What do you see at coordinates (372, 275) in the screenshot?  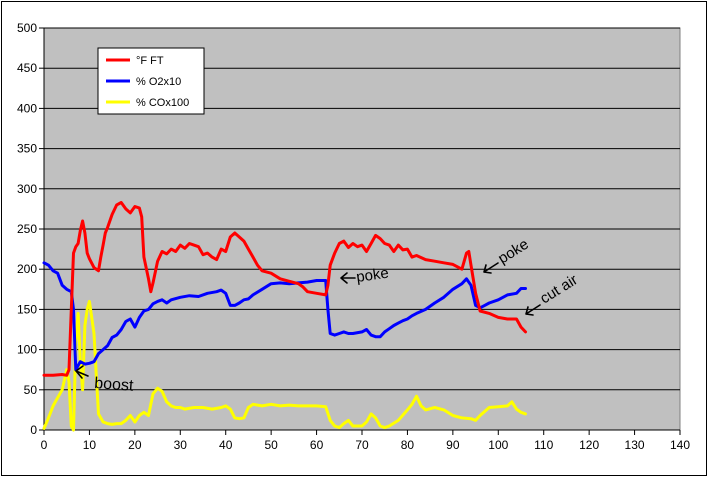 I see `annotation-poke-1-text: poke` at bounding box center [372, 275].